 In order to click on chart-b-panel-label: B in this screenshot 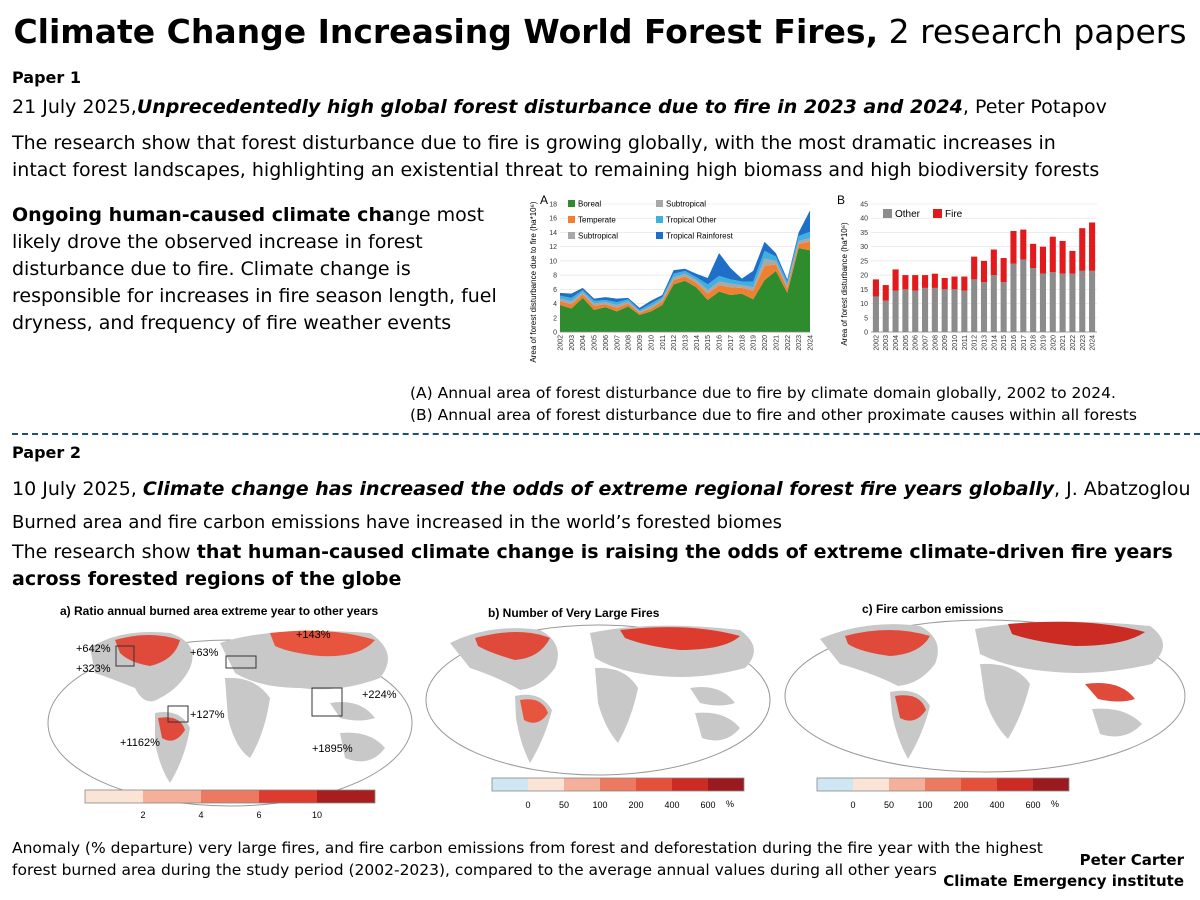, I will do `click(841, 200)`.